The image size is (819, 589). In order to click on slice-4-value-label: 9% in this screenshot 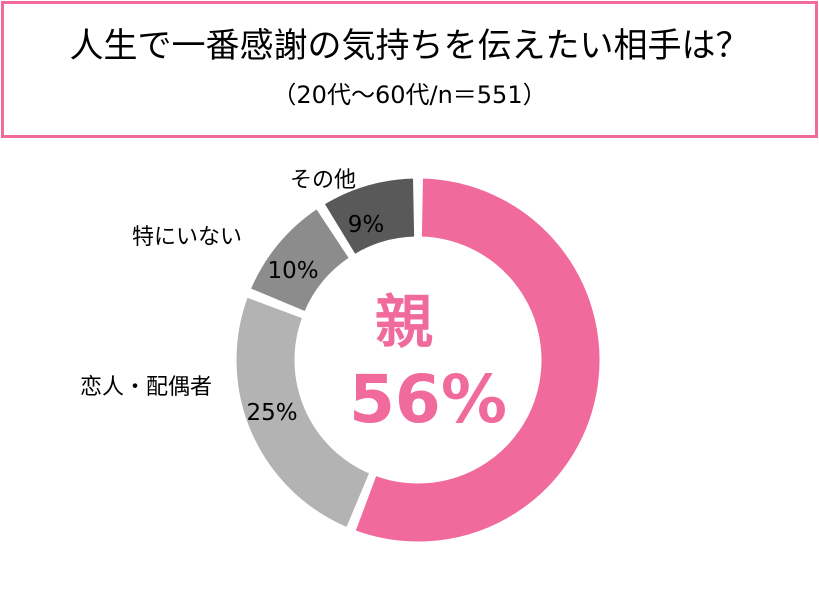, I will do `click(366, 225)`.